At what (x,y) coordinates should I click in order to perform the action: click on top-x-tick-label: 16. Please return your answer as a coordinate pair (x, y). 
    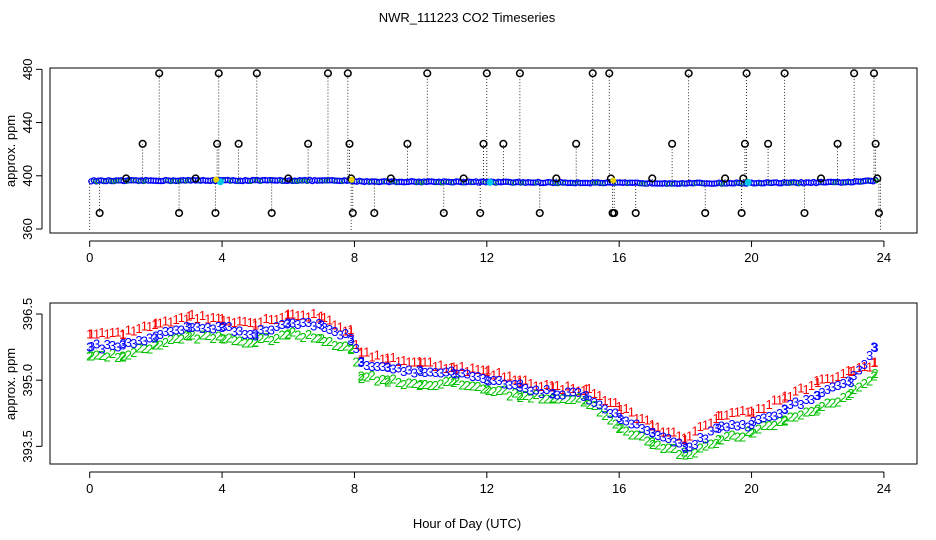
    Looking at the image, I should click on (619, 257).